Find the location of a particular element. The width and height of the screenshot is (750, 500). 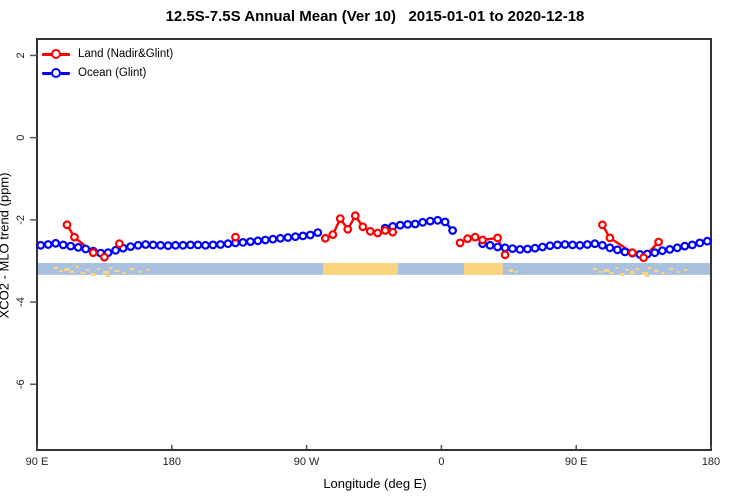

legend-label-ocean: Ocean (Glint) is located at coordinates (112, 73).